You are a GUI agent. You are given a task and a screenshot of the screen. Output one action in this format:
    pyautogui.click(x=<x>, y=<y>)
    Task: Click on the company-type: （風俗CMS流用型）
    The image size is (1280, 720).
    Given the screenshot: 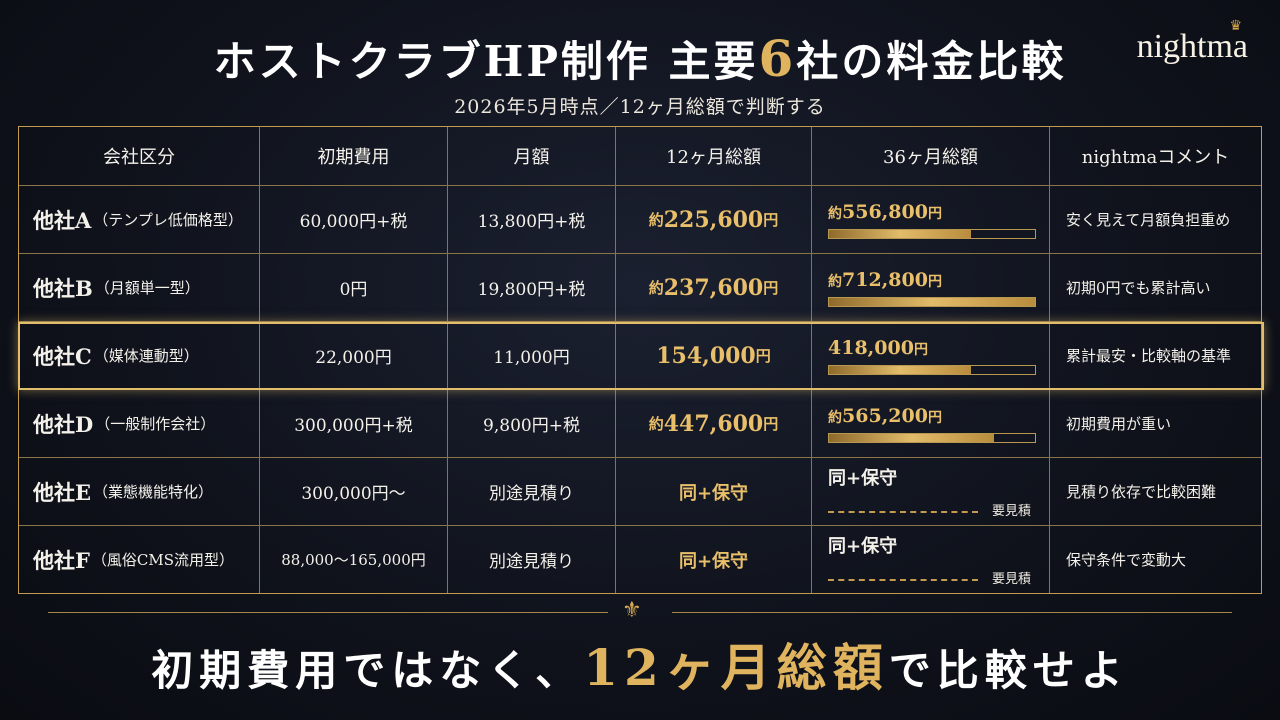 What is the action you would take?
    pyautogui.click(x=163, y=560)
    